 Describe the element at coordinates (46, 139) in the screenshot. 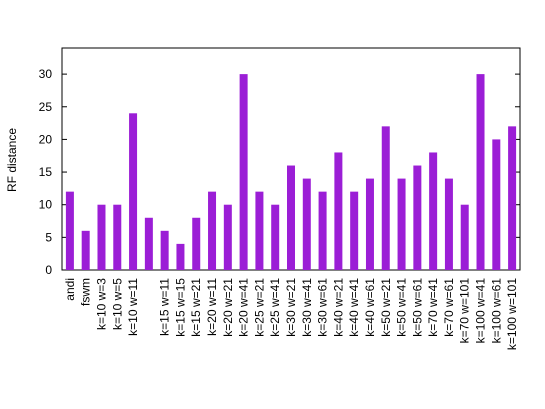

I see `y-tick-label: 20` at that location.